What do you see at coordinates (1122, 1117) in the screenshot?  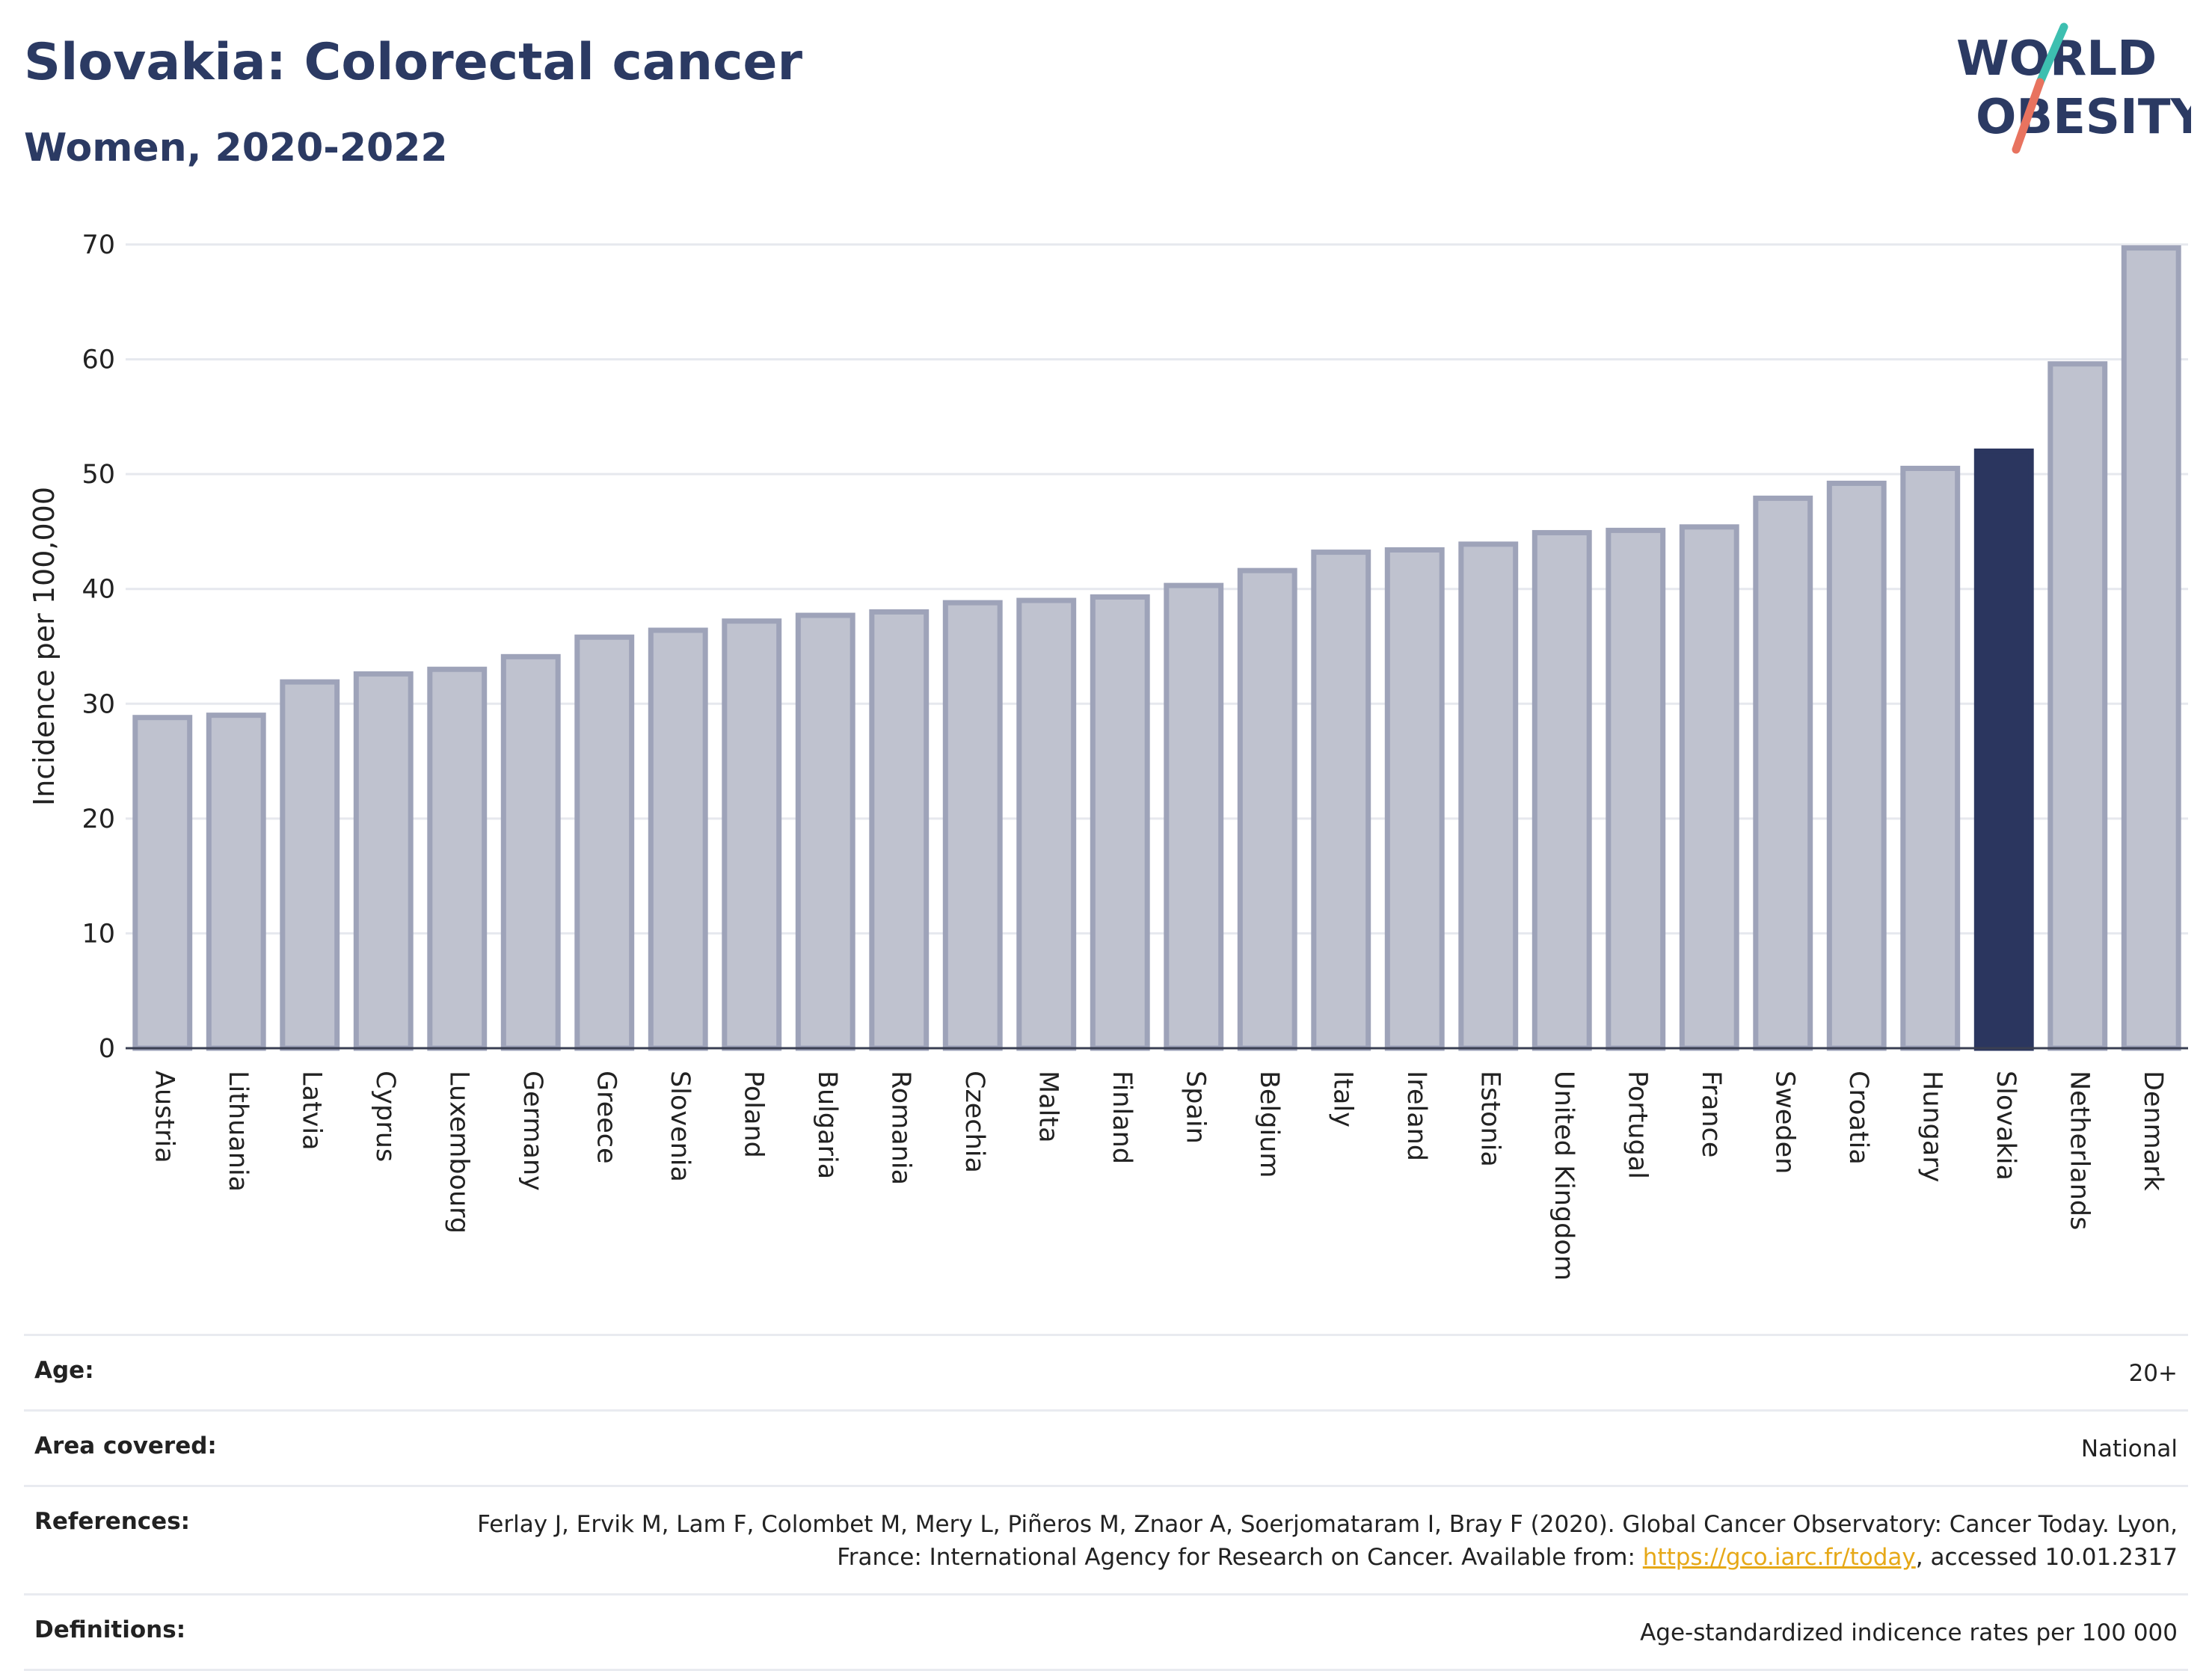 I see `x-tick-label: Finland` at bounding box center [1122, 1117].